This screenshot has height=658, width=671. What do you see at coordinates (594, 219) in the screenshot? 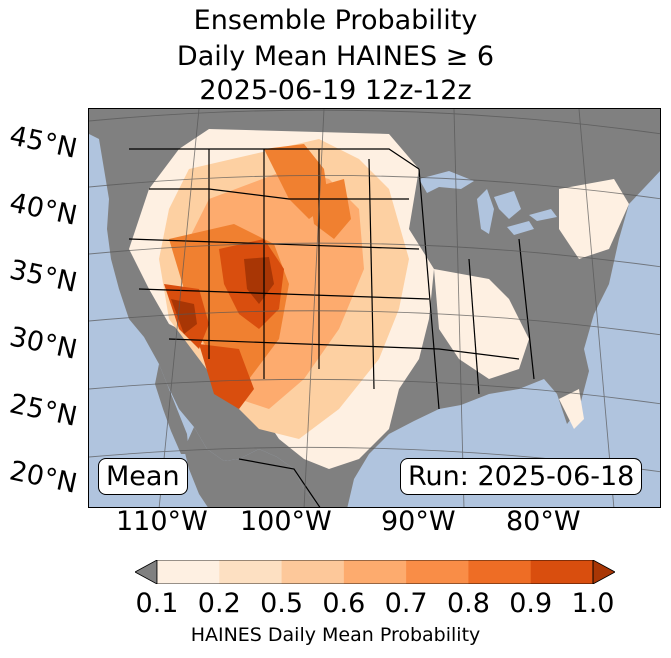
I see `prob-0.1-0.2-ne` at bounding box center [594, 219].